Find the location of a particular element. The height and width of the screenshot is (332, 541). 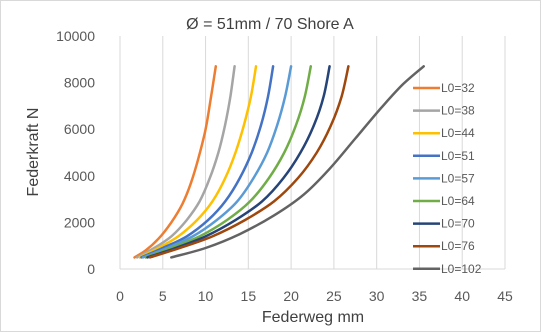

y-axis-title: Federkraft N is located at coordinates (33, 152).